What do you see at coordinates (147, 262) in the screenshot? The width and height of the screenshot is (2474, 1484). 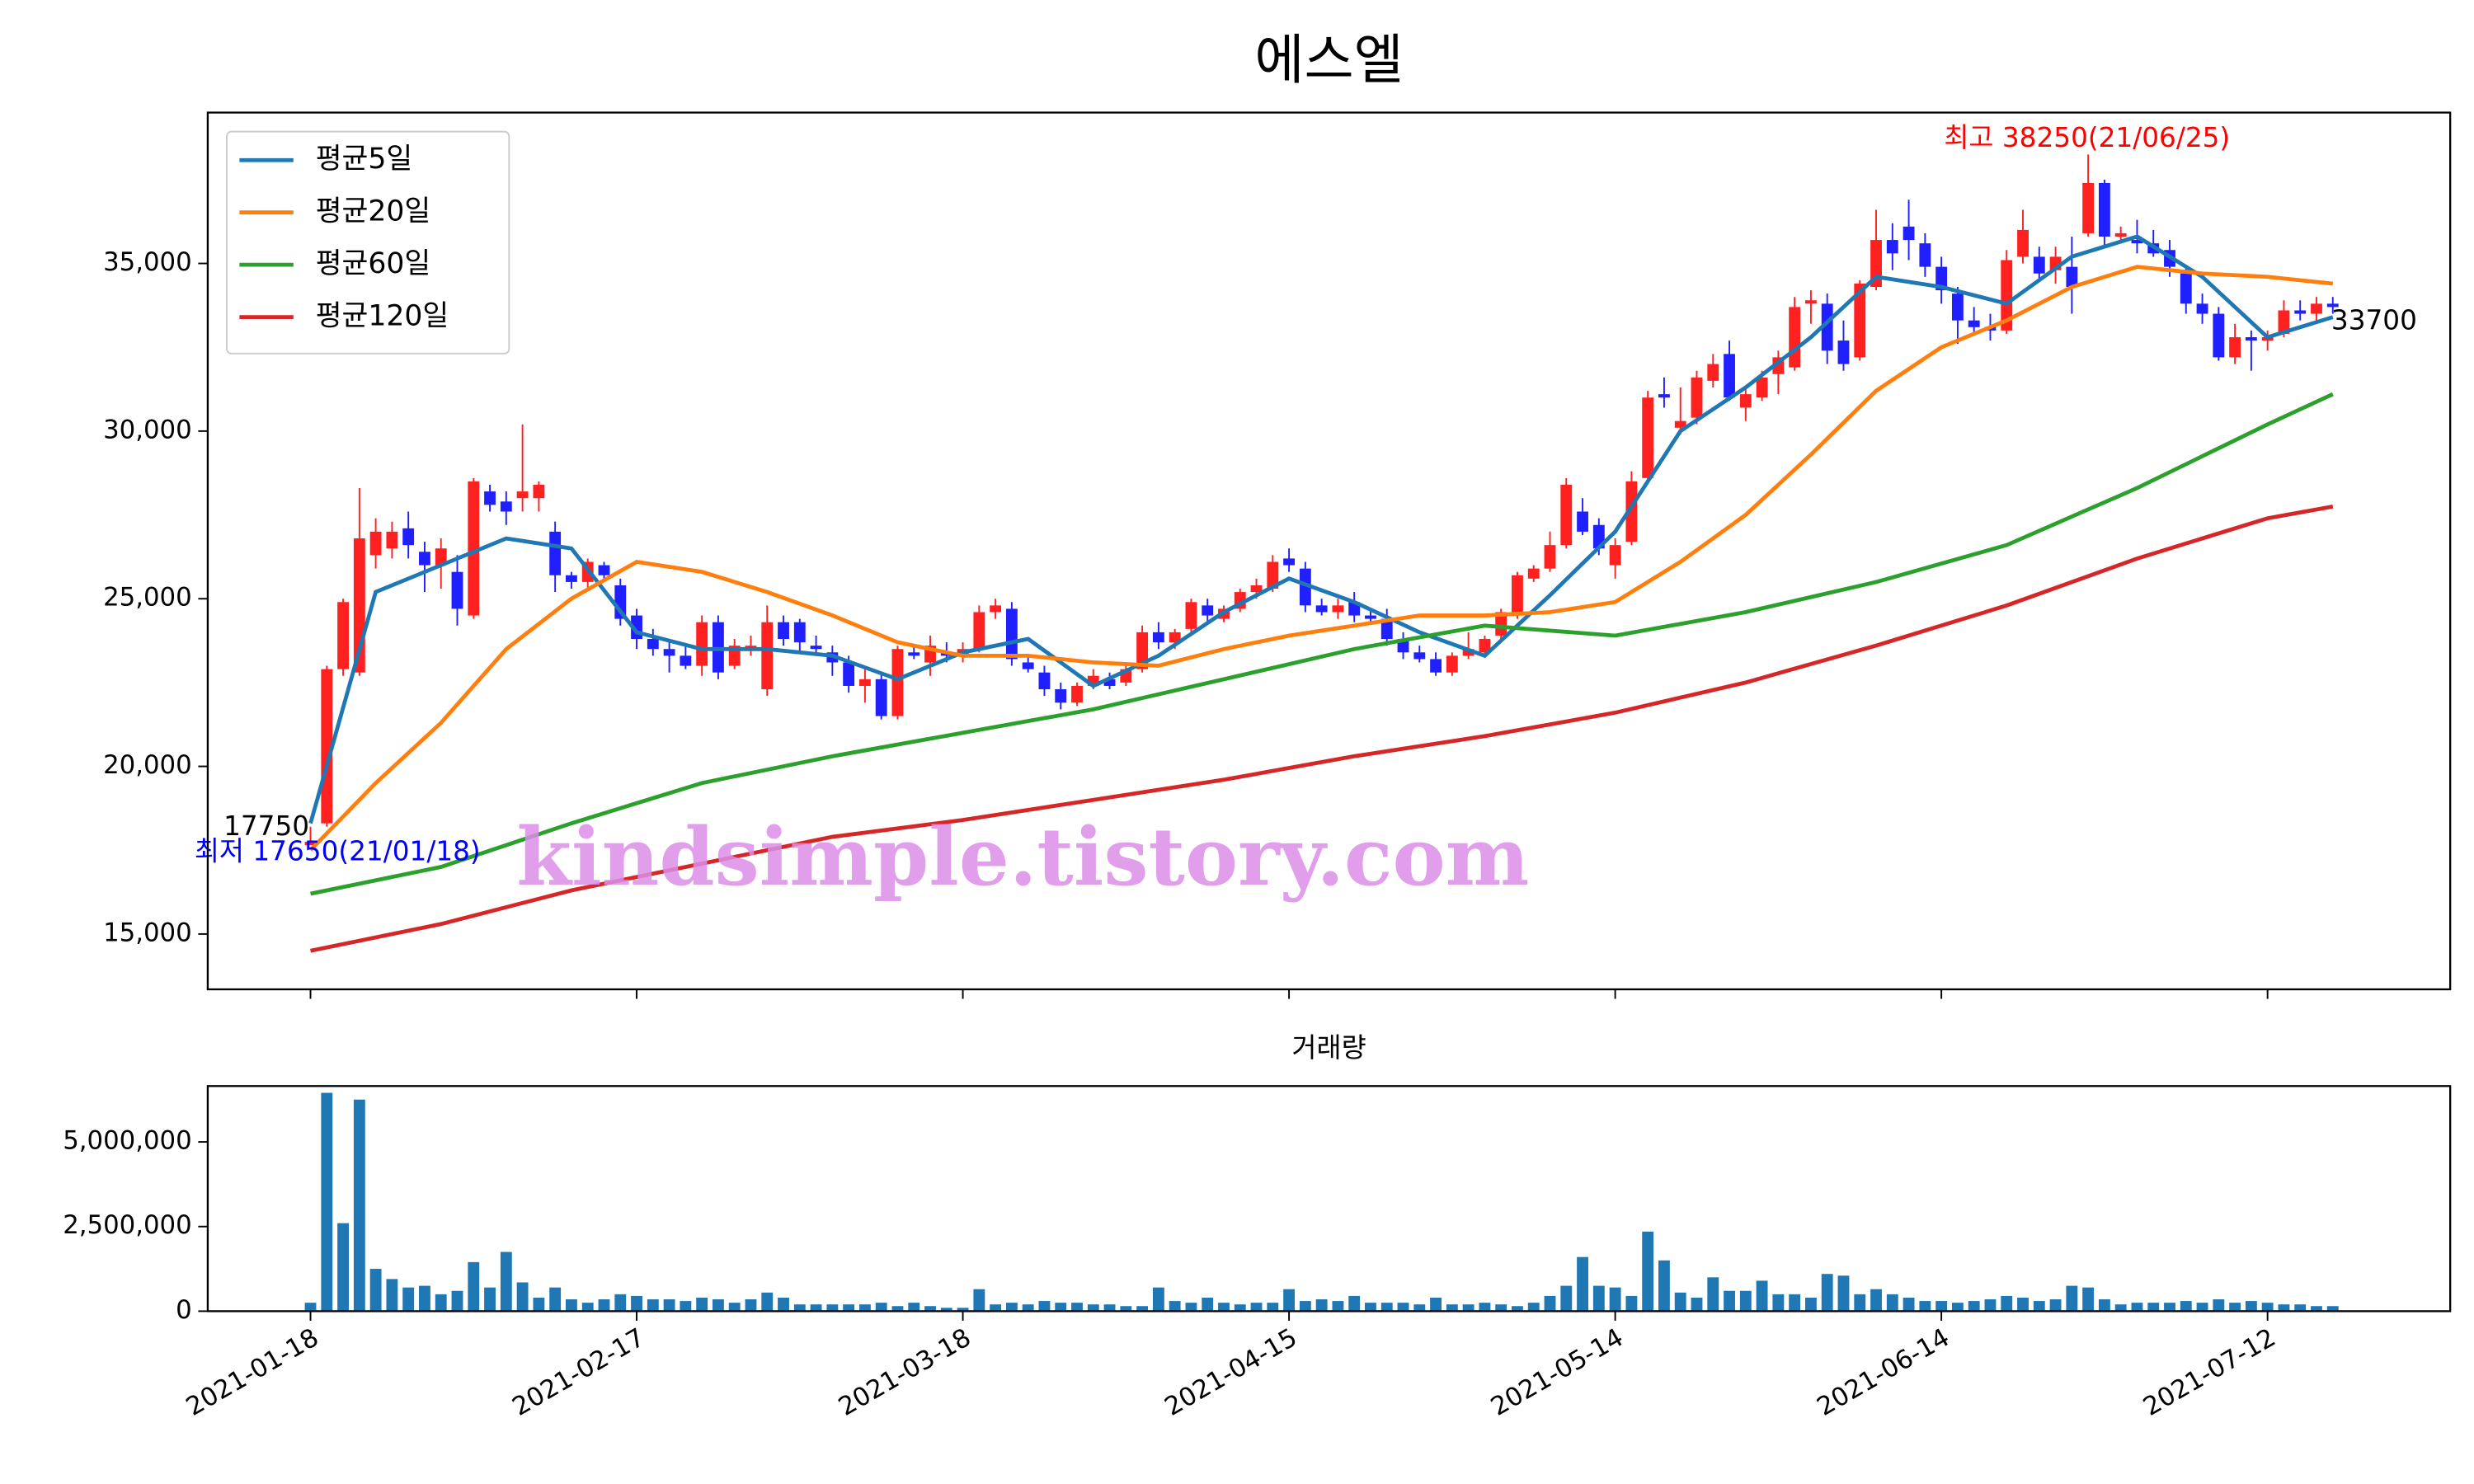 I see `y-tick-label: 35,000` at bounding box center [147, 262].